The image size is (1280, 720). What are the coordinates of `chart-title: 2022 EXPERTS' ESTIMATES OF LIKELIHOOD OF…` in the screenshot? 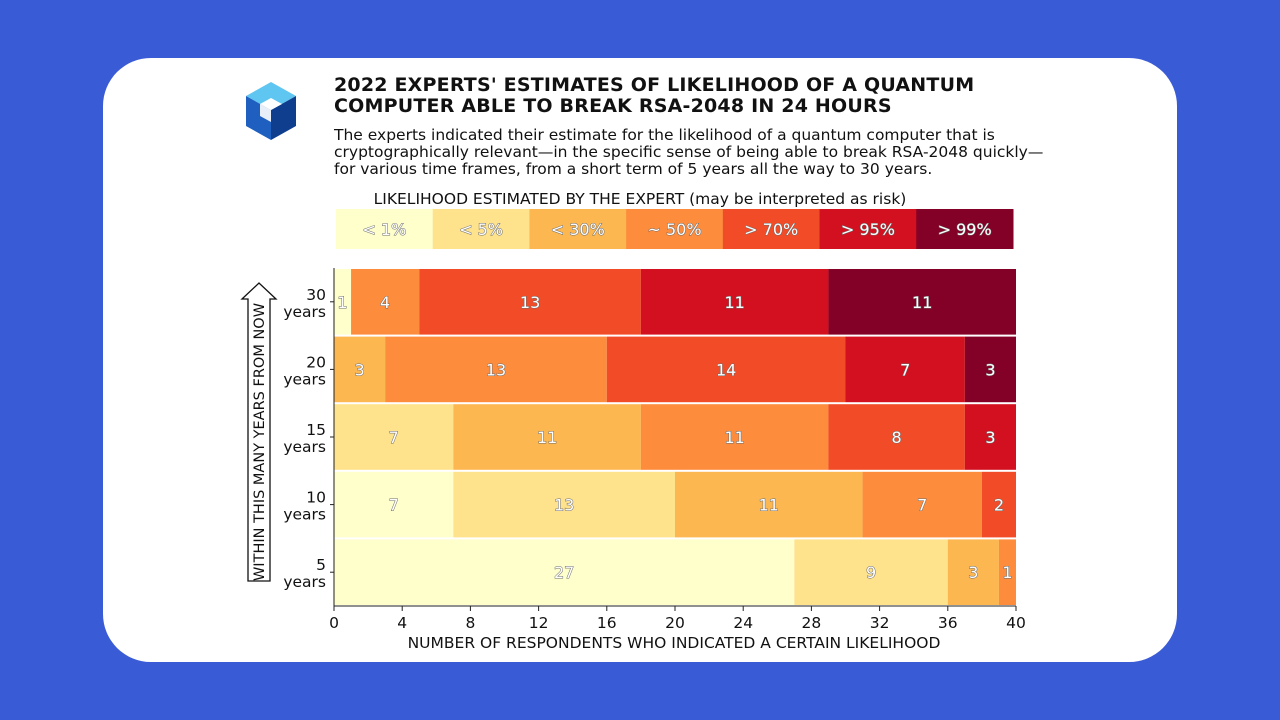 It's located at (654, 95).